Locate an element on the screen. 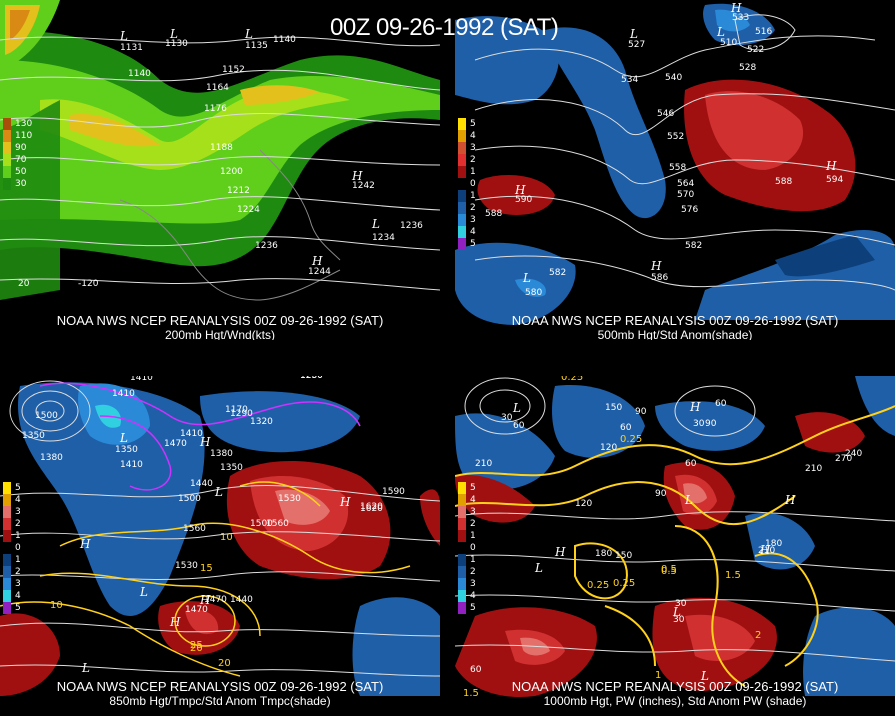 The height and width of the screenshot is (716, 895). contour-label: 1130 is located at coordinates (176, 44).